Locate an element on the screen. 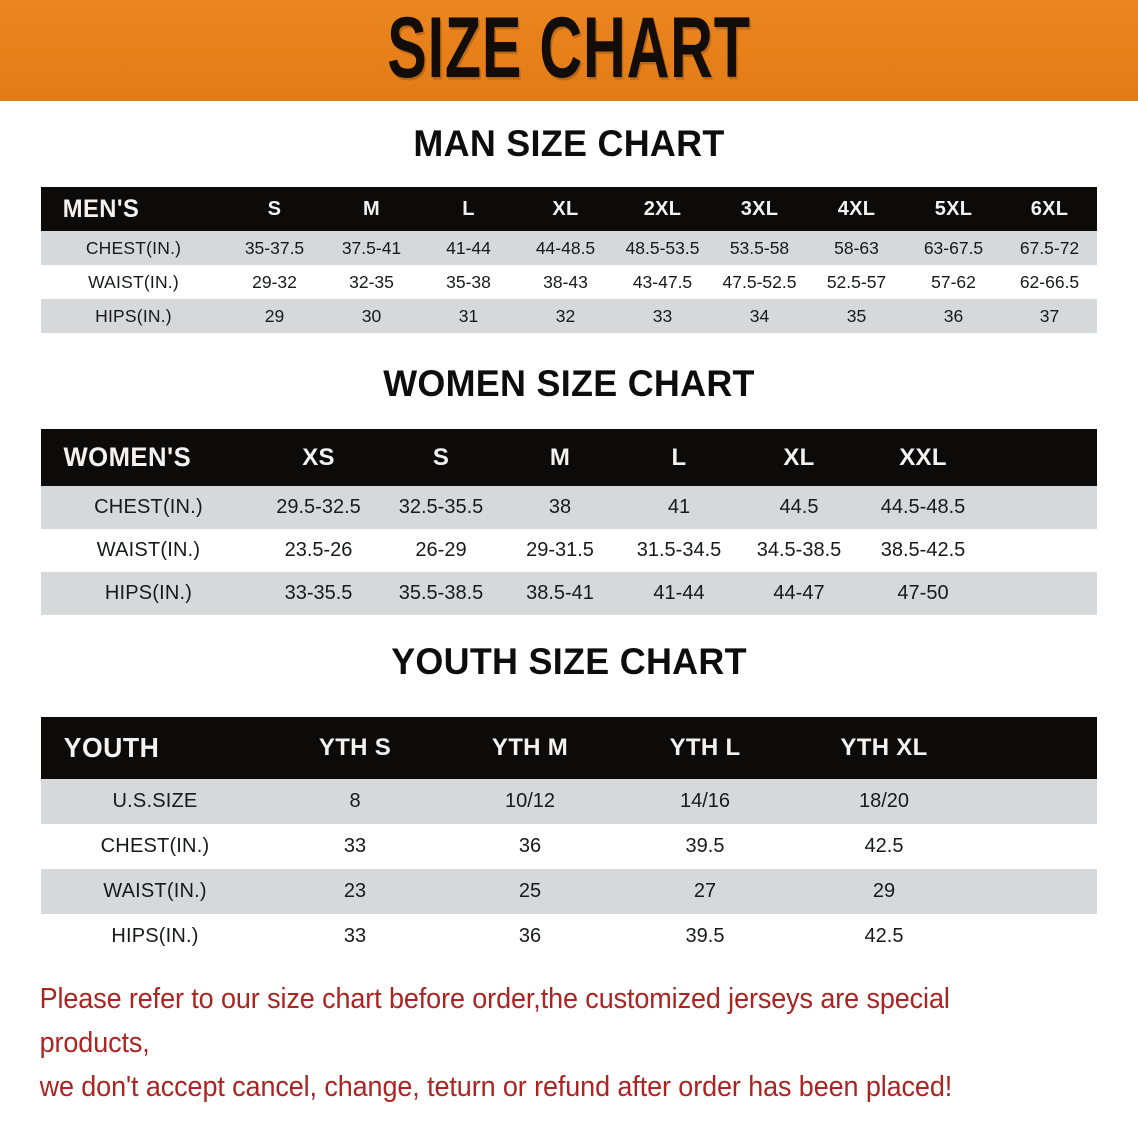 The image size is (1138, 1132). women-table-header-row: WOMEN'S XS S M L XL XXL is located at coordinates (569, 457).